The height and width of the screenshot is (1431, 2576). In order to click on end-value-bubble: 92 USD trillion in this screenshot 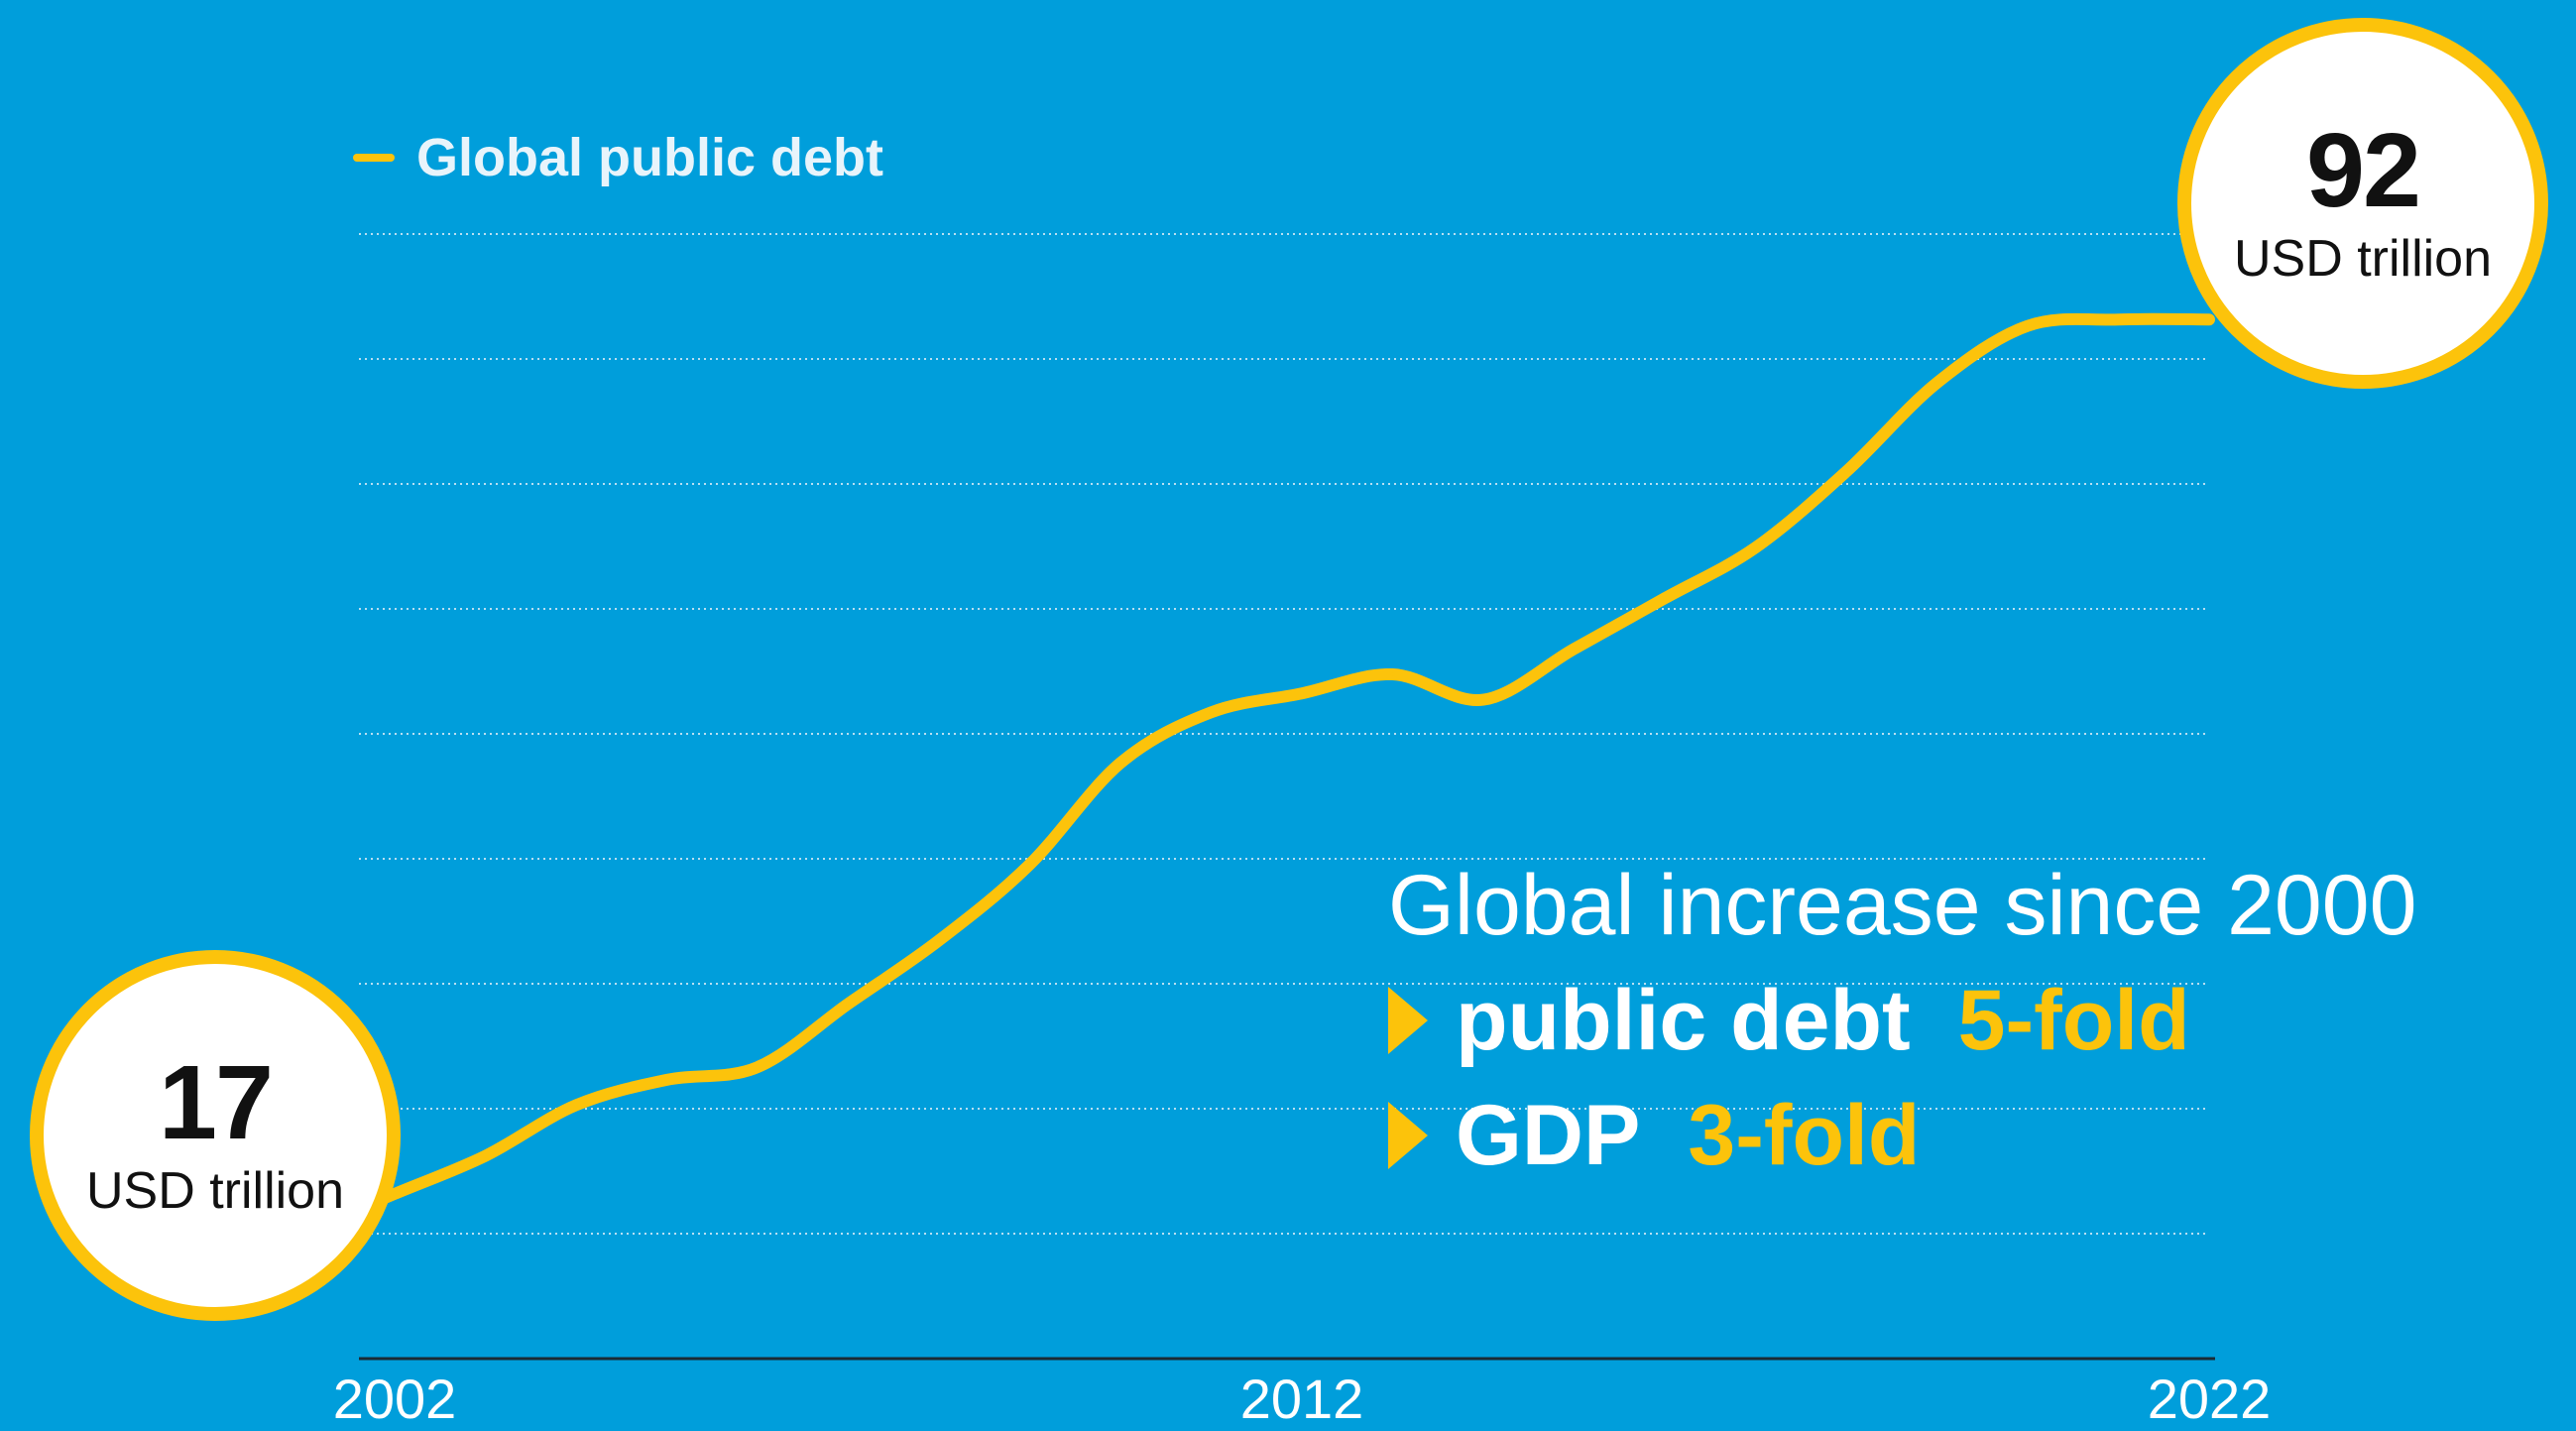, I will do `click(2363, 203)`.